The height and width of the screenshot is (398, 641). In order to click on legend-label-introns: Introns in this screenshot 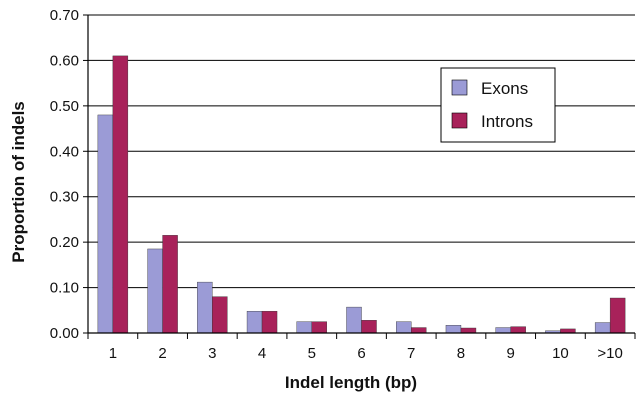, I will do `click(507, 121)`.